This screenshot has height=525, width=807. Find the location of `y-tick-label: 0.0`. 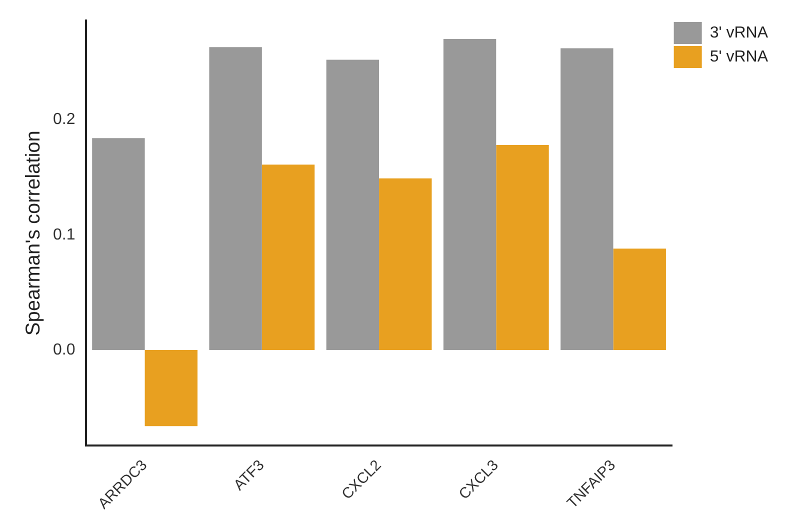

y-tick-label: 0.0 is located at coordinates (64, 349).